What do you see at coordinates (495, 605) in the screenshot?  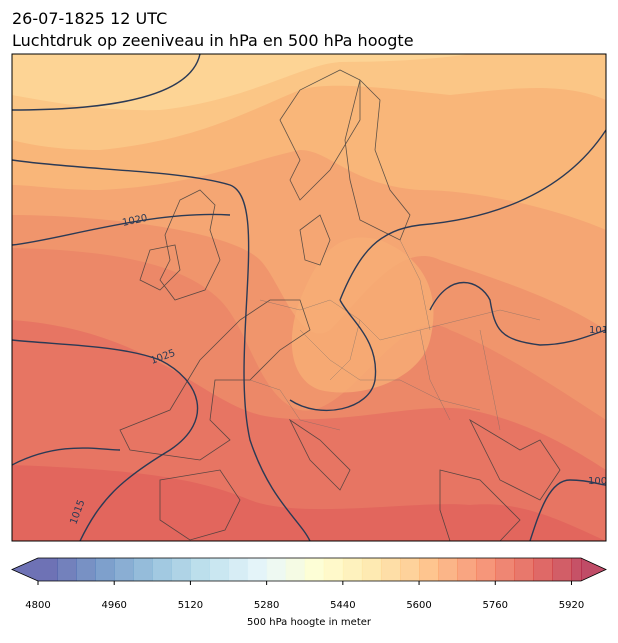 I see `colorbar-tick-label: 5760` at bounding box center [495, 605].